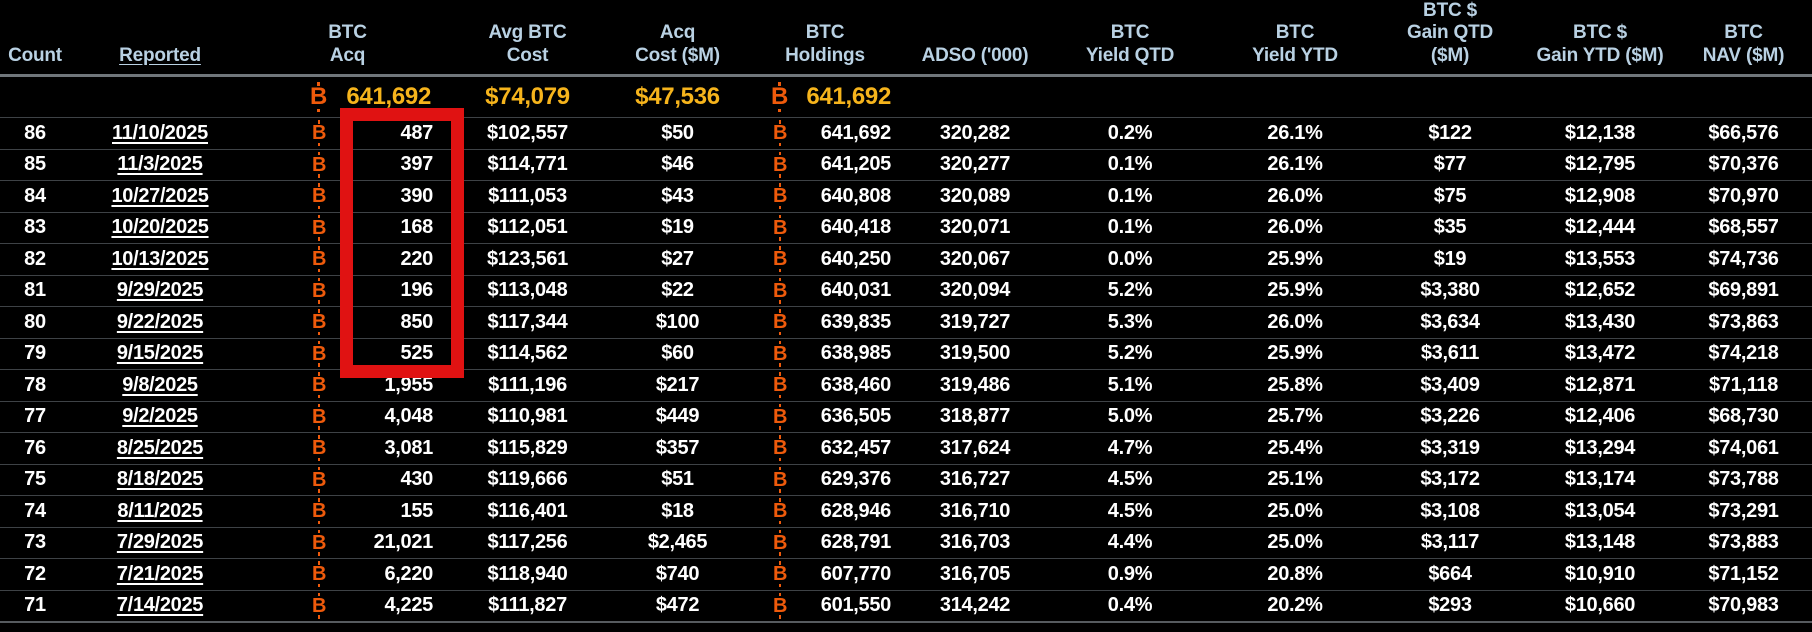 This screenshot has width=1812, height=632. I want to click on reported-cell: 10/13/2025, so click(160, 260).